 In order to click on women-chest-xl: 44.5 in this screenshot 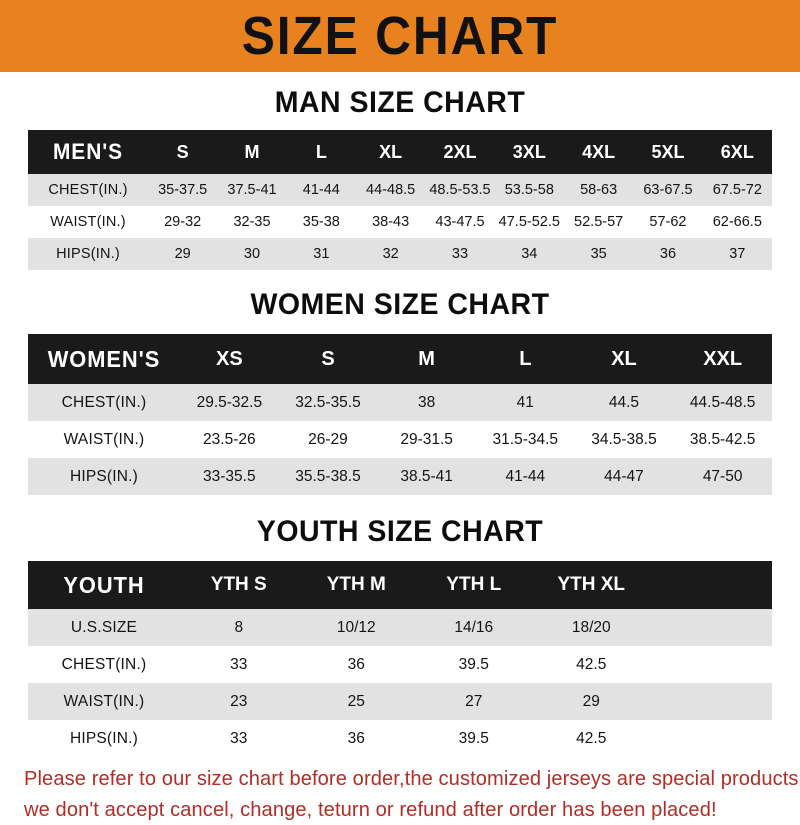, I will do `click(624, 402)`.